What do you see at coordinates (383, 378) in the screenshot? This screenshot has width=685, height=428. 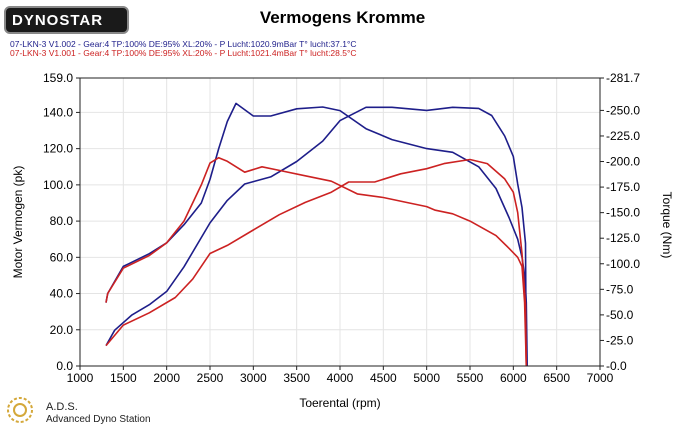 I see `x-tick-label: 4500` at bounding box center [383, 378].